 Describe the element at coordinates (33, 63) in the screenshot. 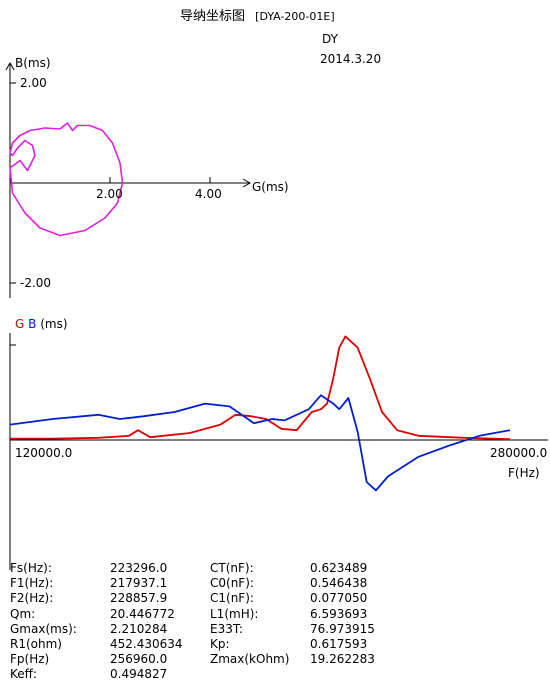

I see `y-axis-label: B(ms)` at that location.